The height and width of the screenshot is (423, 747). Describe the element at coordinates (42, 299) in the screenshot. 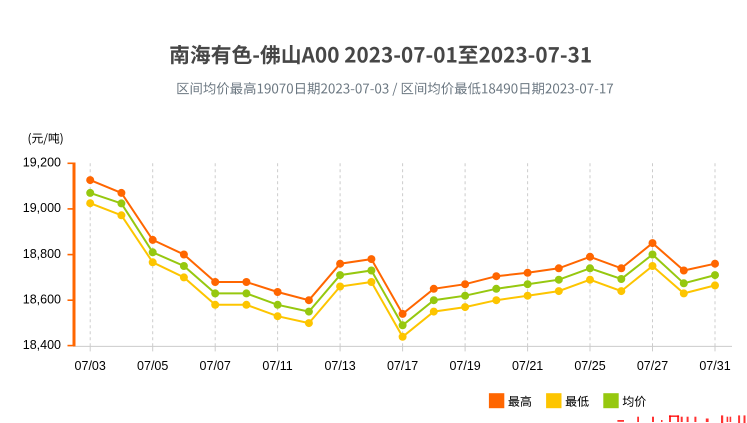

I see `svg-text: 18,600` at that location.